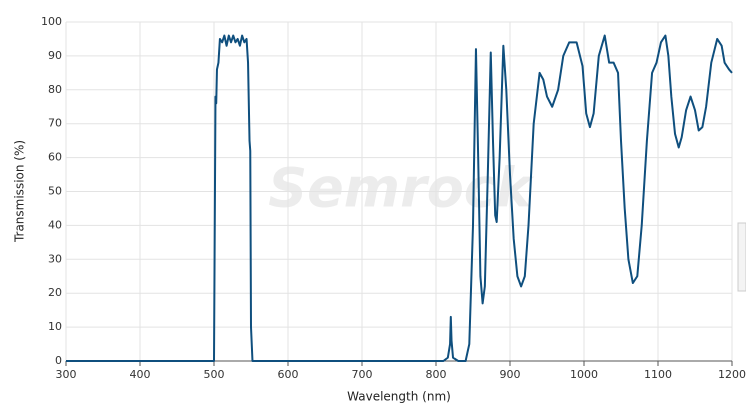  Describe the element at coordinates (20, 191) in the screenshot. I see `y-axis-title: Transmission (%)` at that location.